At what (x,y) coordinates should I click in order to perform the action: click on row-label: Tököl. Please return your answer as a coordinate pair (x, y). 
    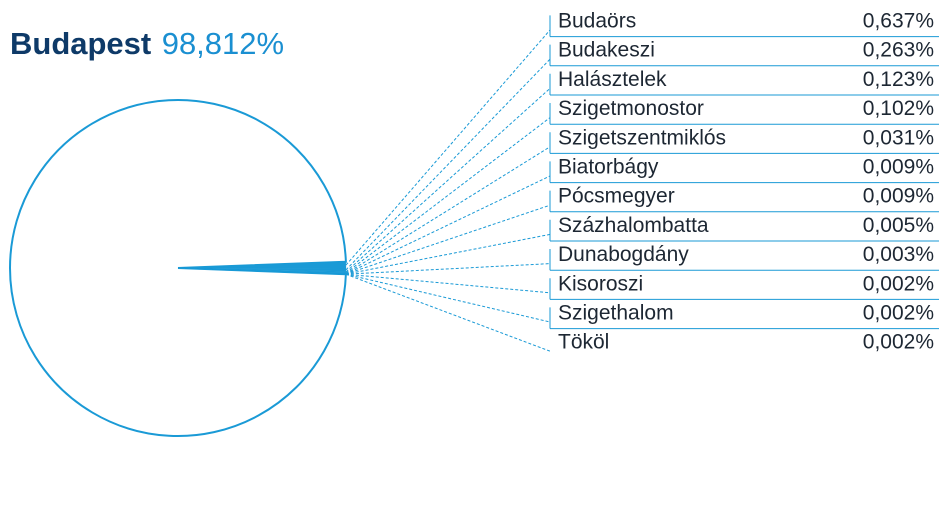
    Looking at the image, I should click on (583, 342).